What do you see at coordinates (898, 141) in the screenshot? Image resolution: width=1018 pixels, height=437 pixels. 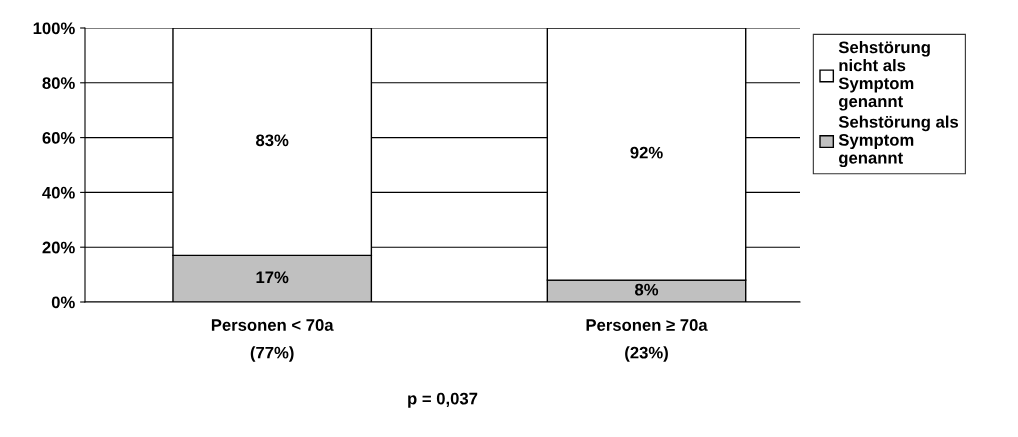 I see `legend-label: Sehstörung als Symptom genannt` at bounding box center [898, 141].